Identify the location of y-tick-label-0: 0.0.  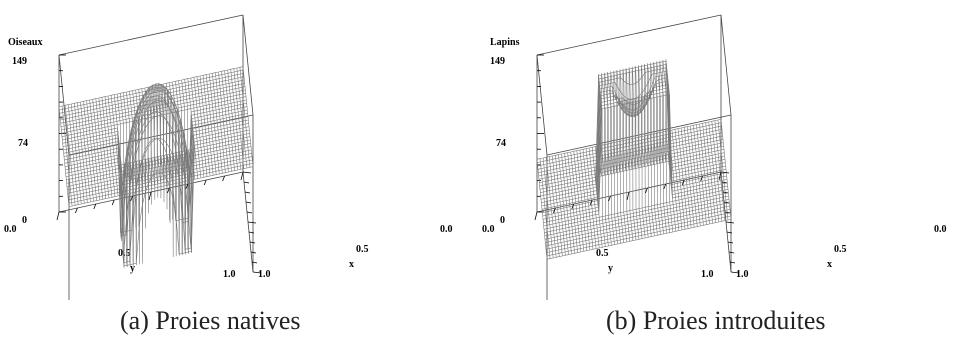
(10, 229).